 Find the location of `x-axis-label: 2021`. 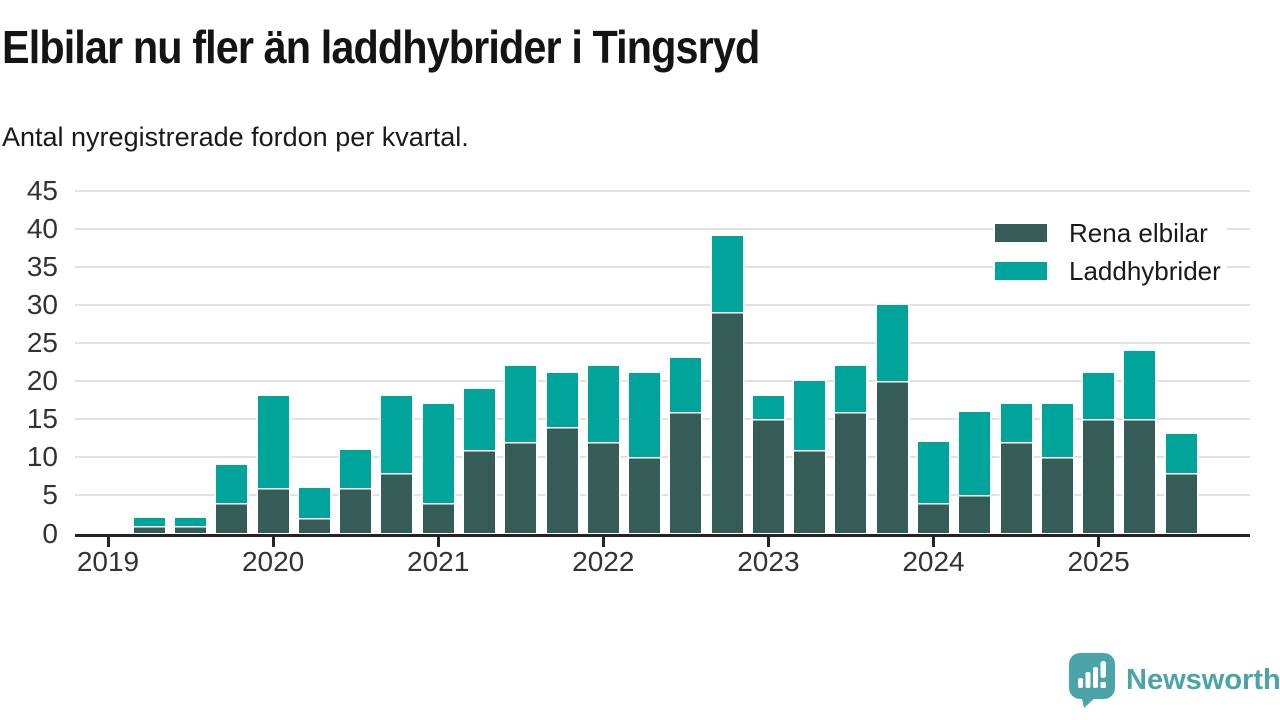

x-axis-label: 2021 is located at coordinates (438, 561).